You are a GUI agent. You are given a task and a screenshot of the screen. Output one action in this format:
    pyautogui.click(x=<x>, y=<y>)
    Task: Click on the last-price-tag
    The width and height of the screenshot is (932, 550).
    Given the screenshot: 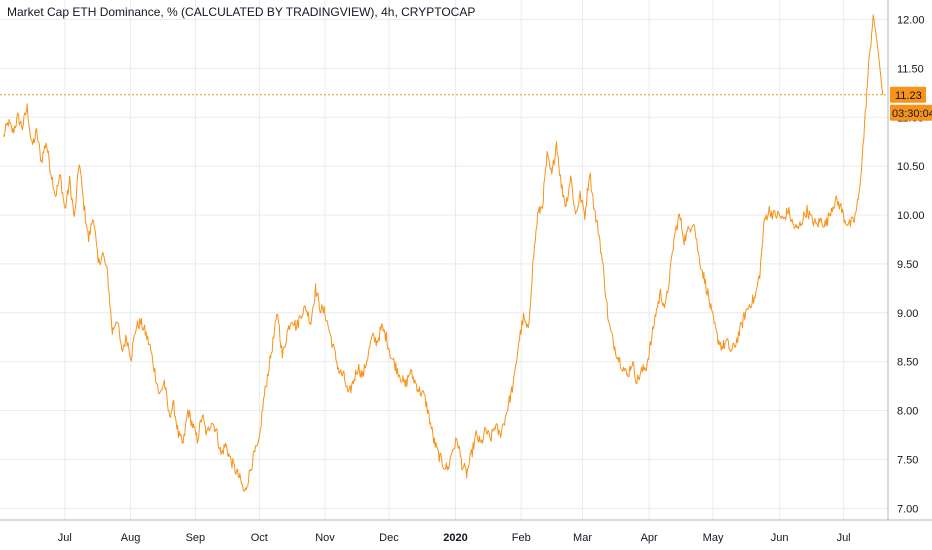 What is the action you would take?
    pyautogui.click(x=908, y=94)
    